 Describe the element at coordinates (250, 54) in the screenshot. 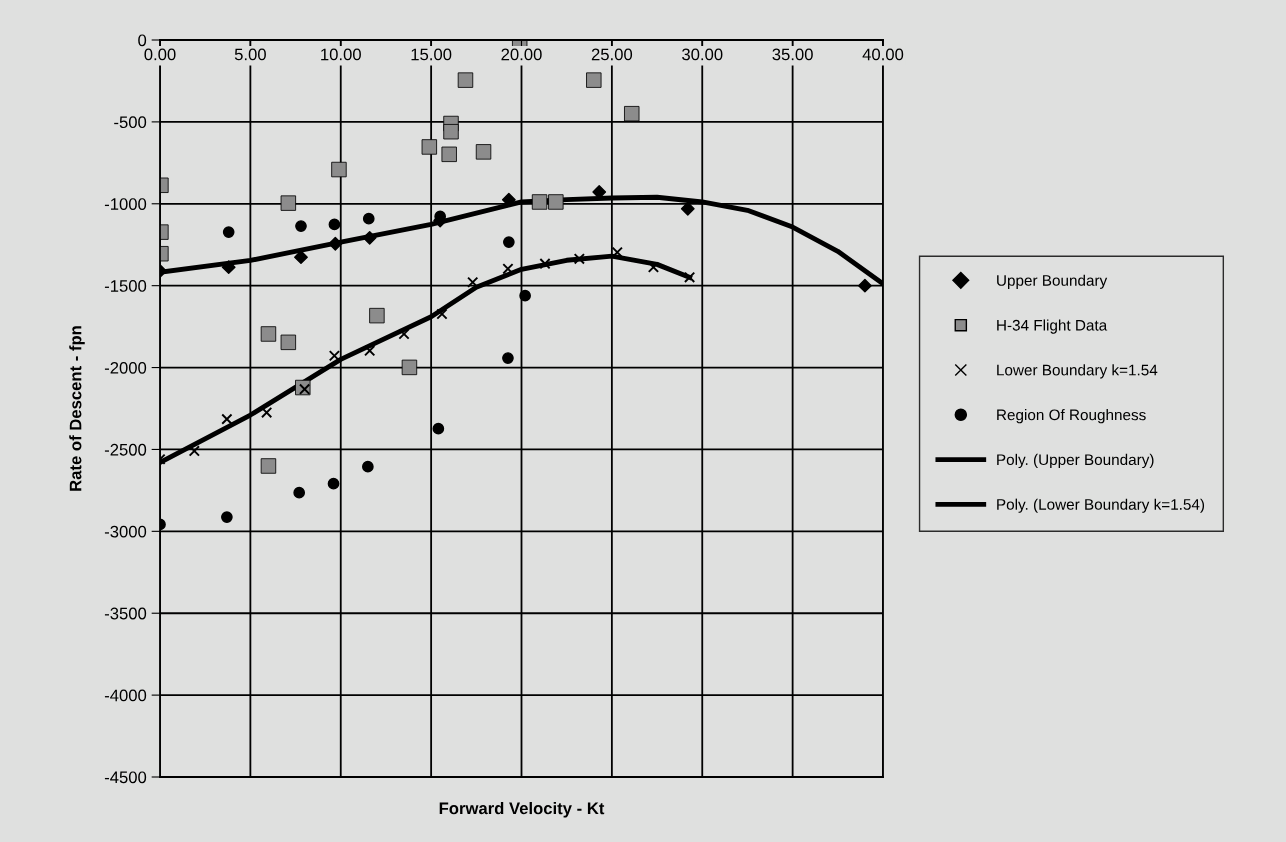

I see `x-tick-label: 5.00` at that location.